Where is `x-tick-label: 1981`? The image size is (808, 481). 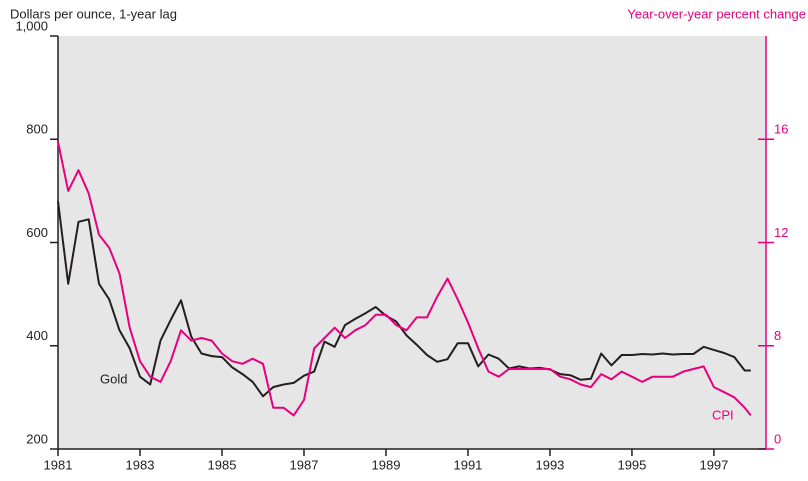
x-tick-label: 1981 is located at coordinates (58, 464).